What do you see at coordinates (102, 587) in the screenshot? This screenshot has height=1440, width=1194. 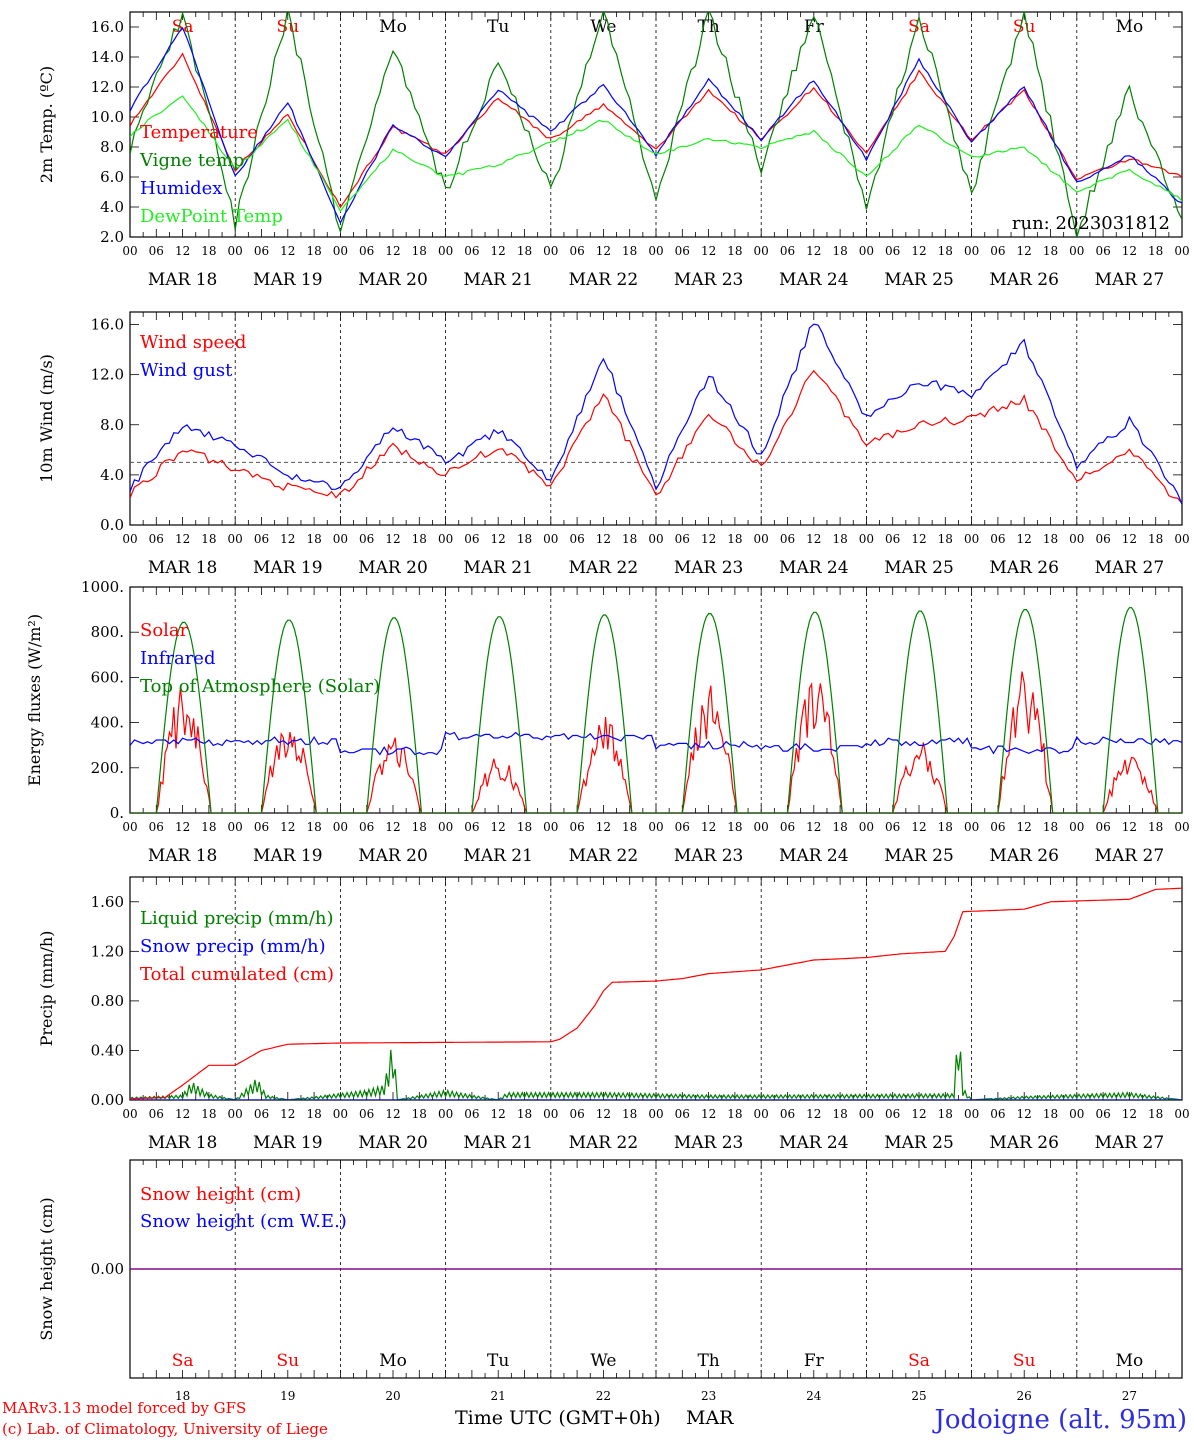 I see `y-tick-label: 1000.` at bounding box center [102, 587].